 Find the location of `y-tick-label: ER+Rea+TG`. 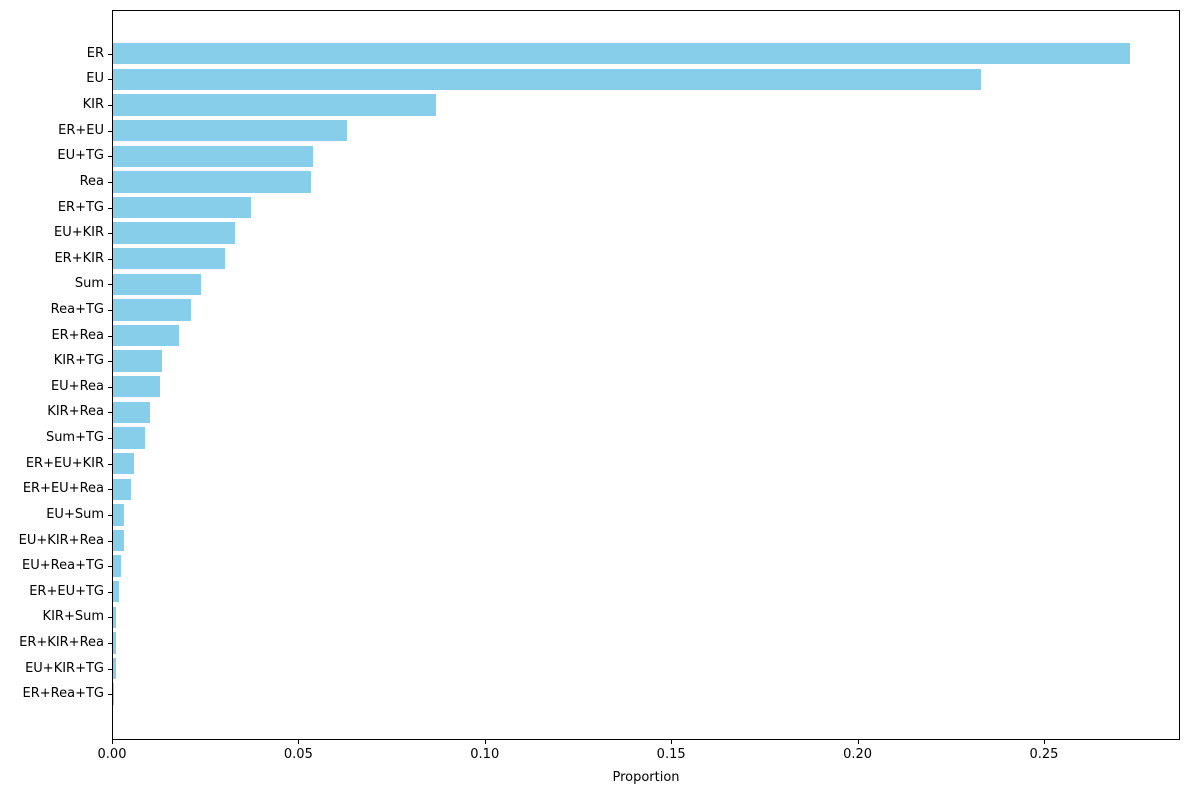

y-tick-label: ER+Rea+TG is located at coordinates (63, 694).